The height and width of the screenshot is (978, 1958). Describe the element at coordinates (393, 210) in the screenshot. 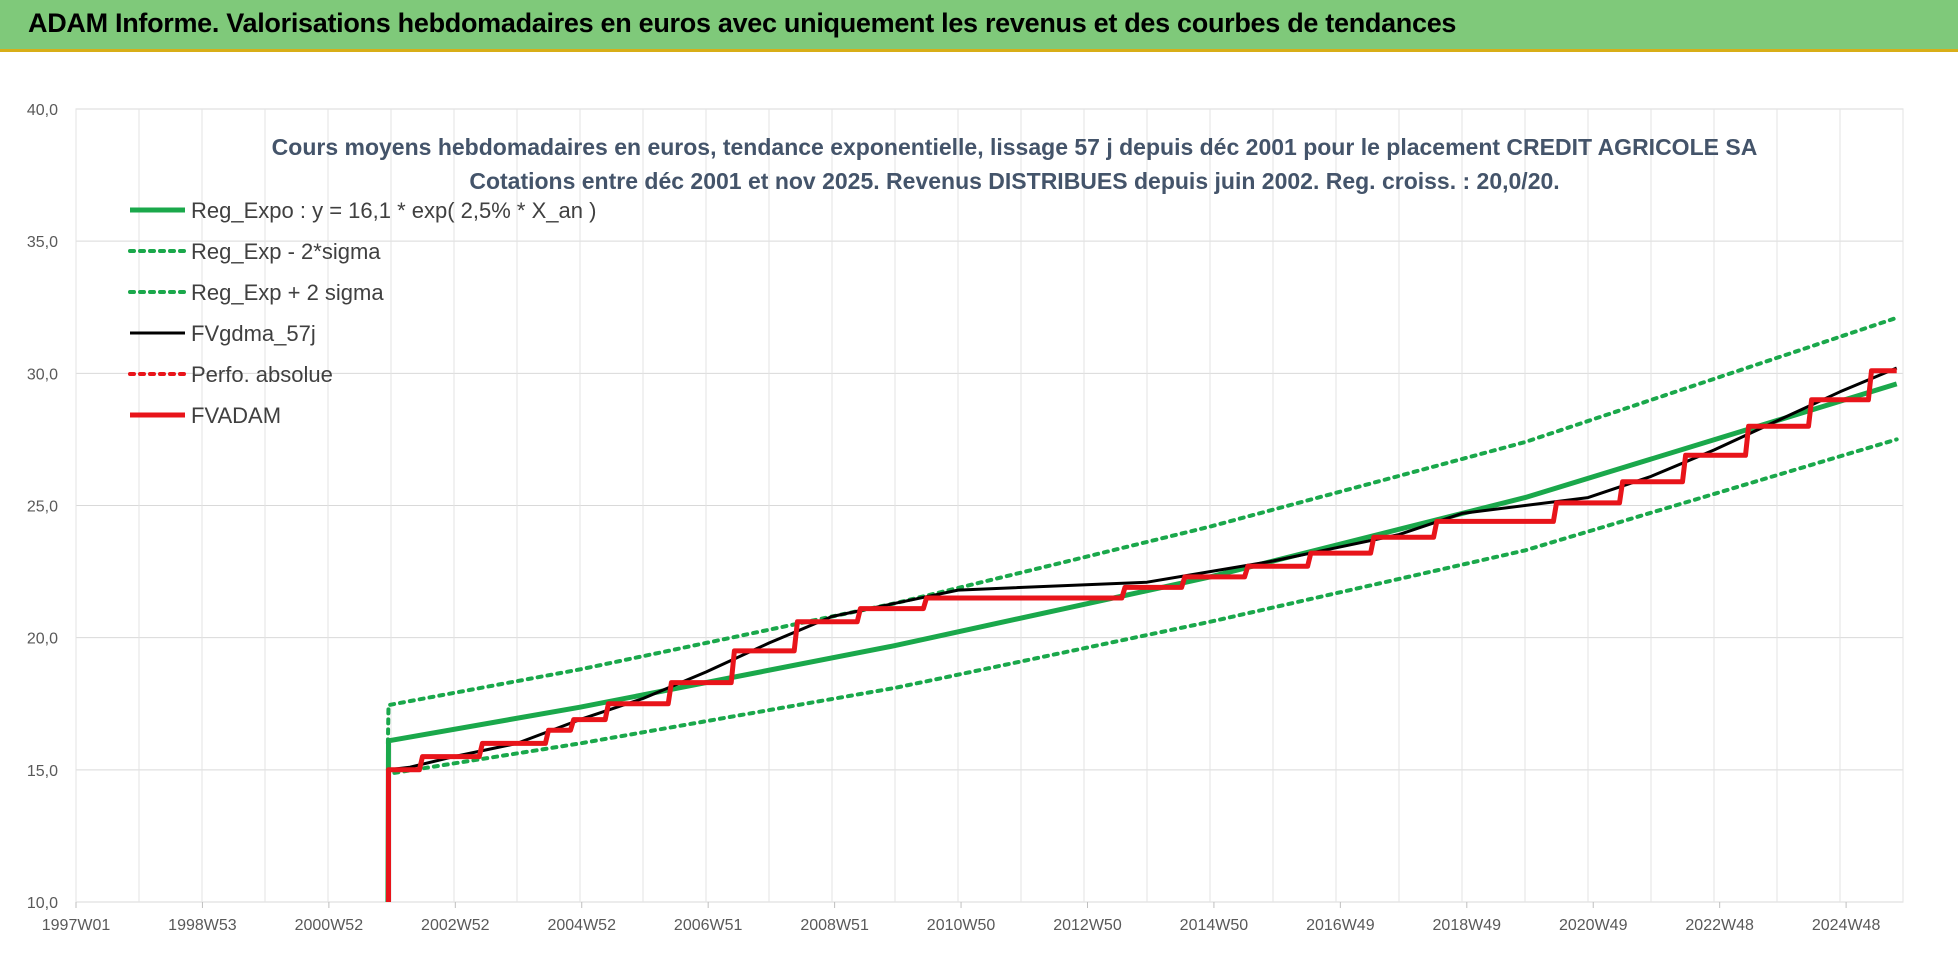

I see `legend-label: Reg_Expo : y = 16,1 * exp( 2,5% * X_an )` at that location.